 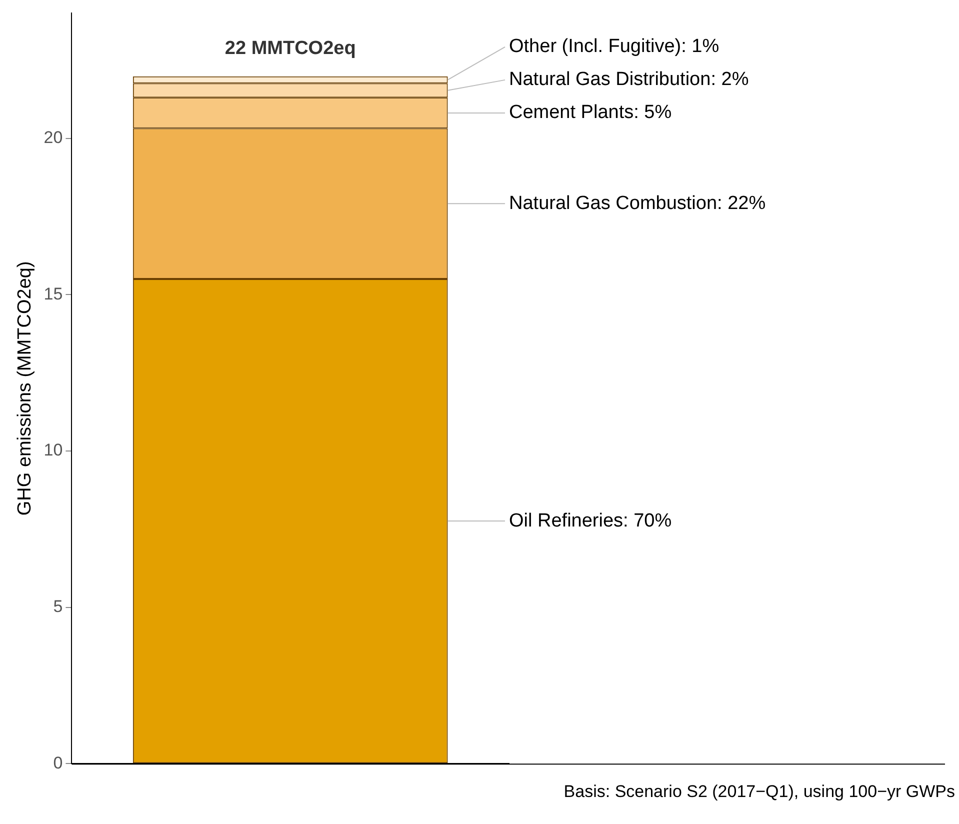 I want to click on y-tick-label: 0, so click(x=58, y=762).